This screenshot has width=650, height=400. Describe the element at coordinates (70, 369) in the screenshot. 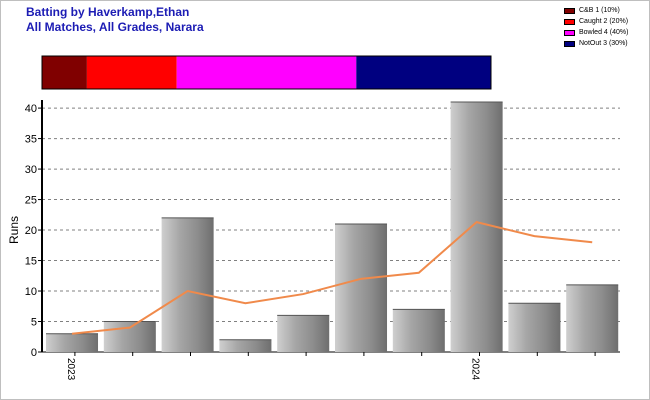

I see `x-tick-label: 2023` at that location.